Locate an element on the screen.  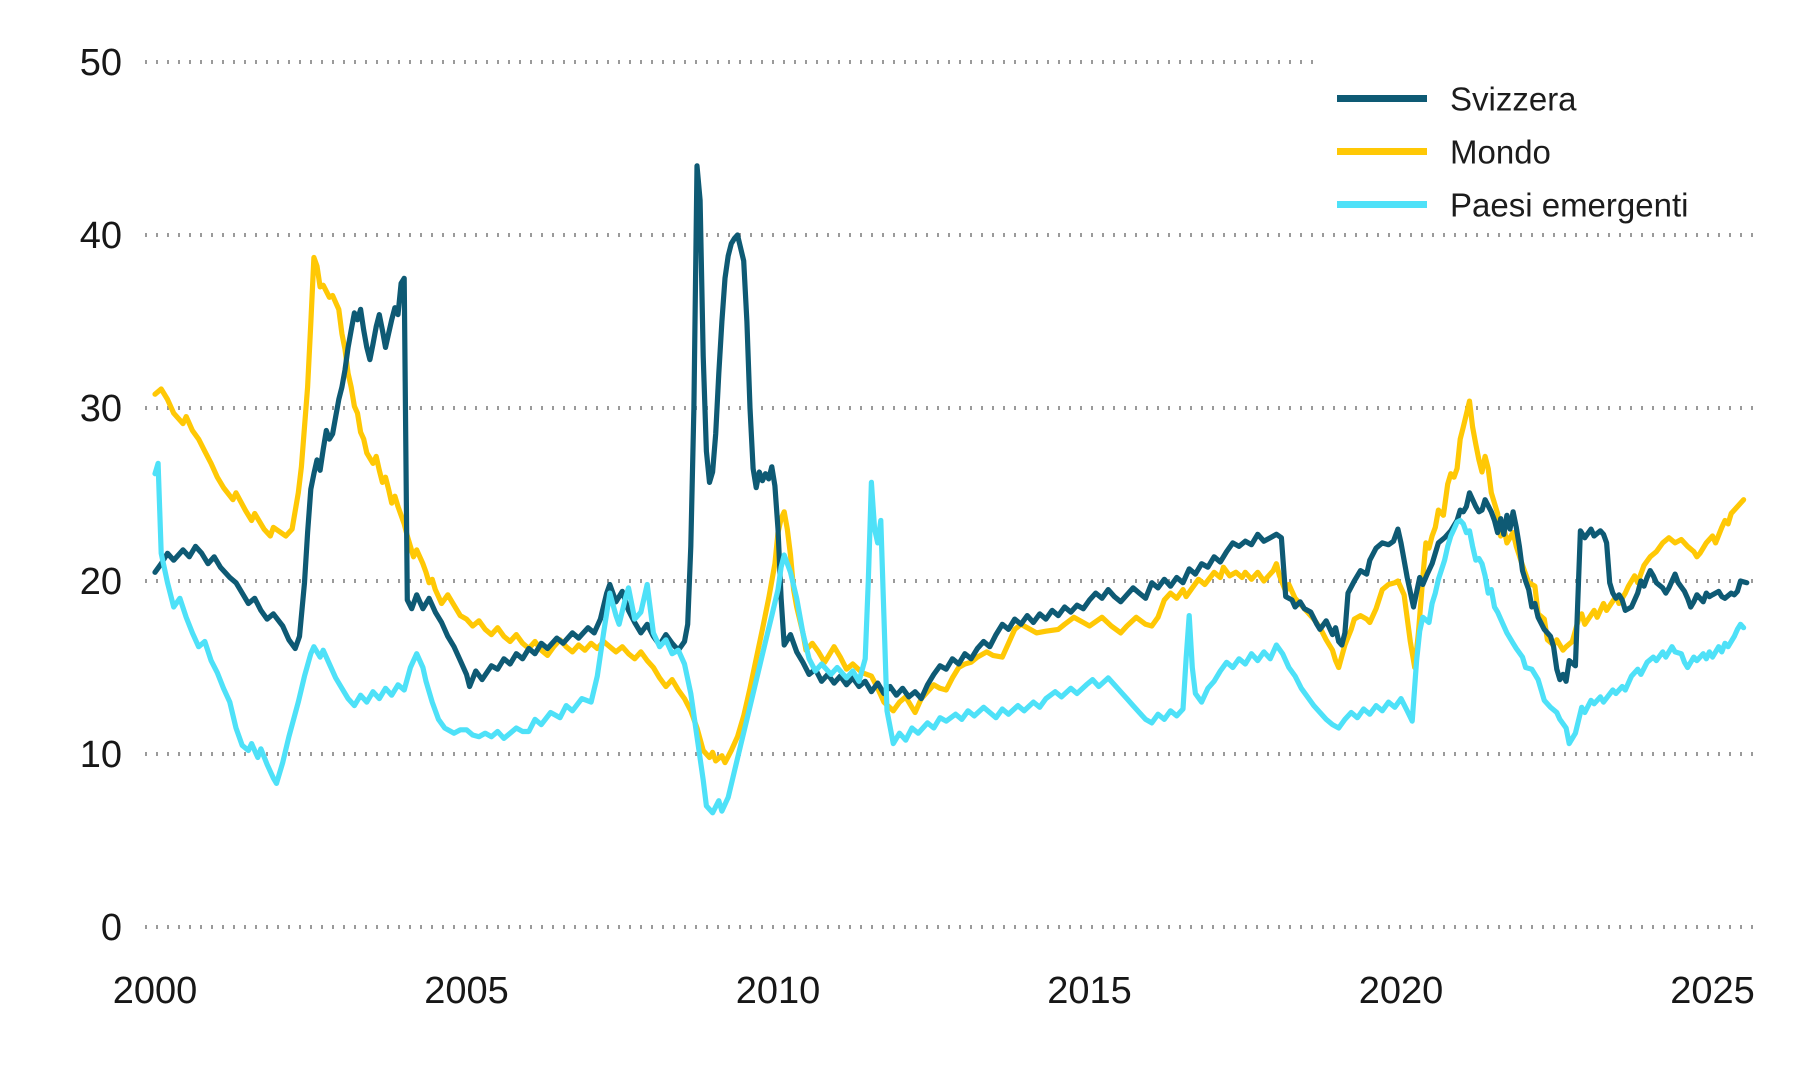
x-tick-label-2015: 2015 is located at coordinates (1089, 991).